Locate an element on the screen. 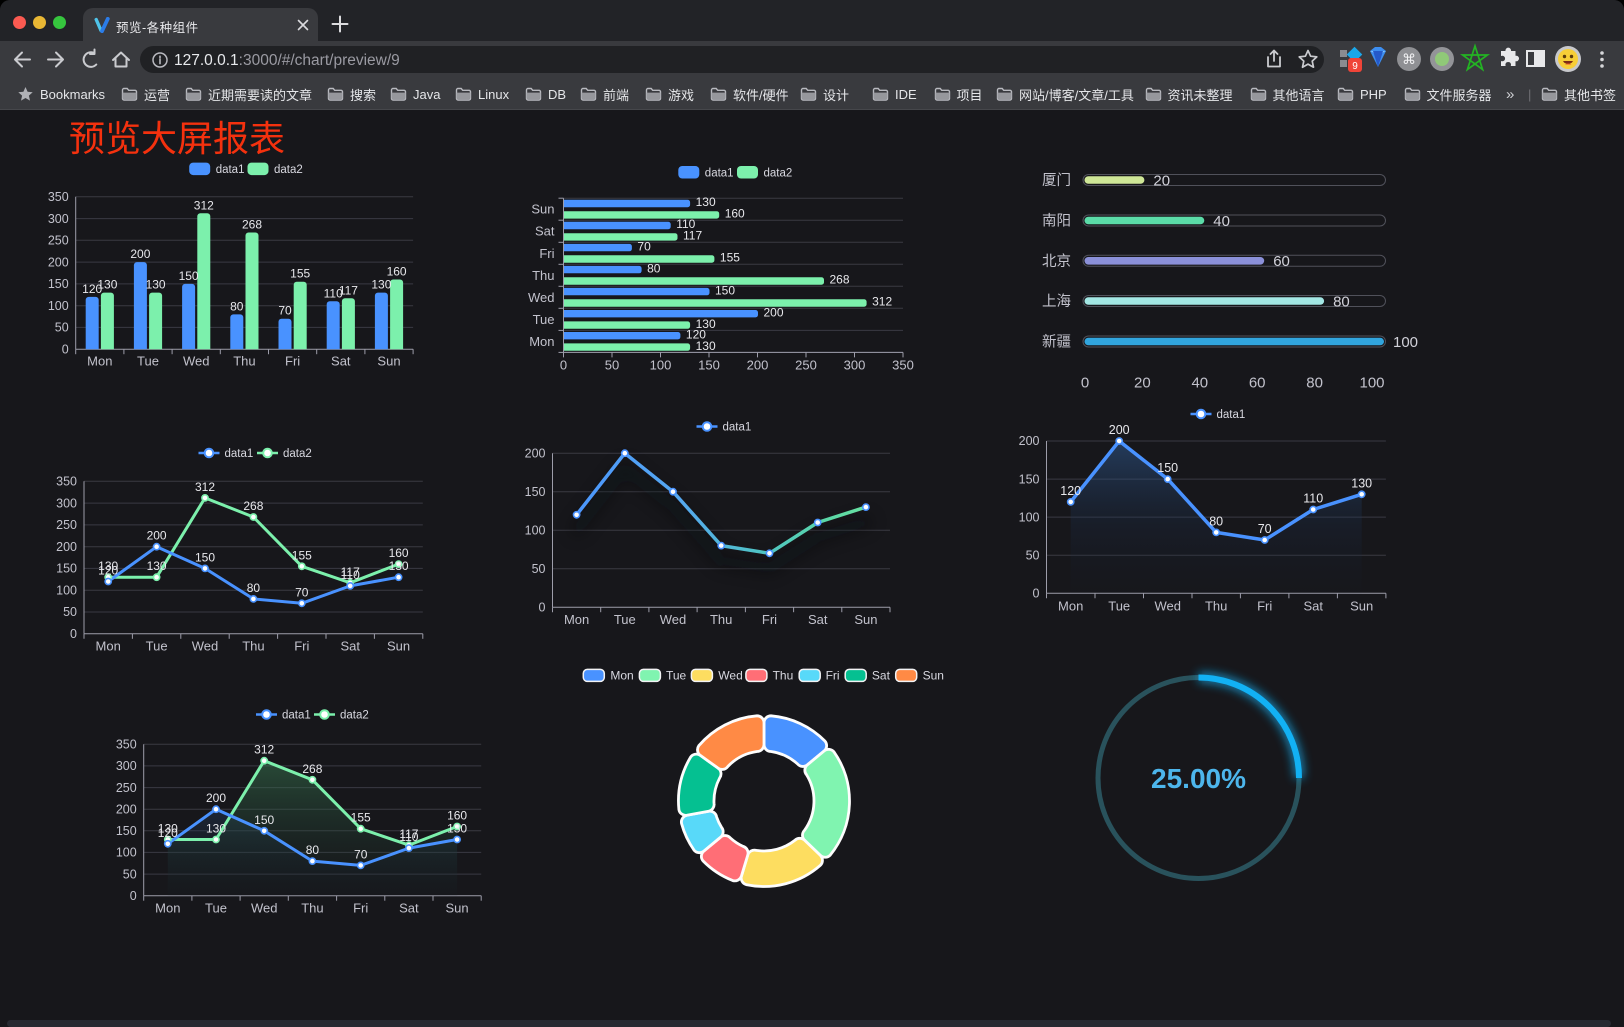  svg-text: 40 is located at coordinates (1199, 383).